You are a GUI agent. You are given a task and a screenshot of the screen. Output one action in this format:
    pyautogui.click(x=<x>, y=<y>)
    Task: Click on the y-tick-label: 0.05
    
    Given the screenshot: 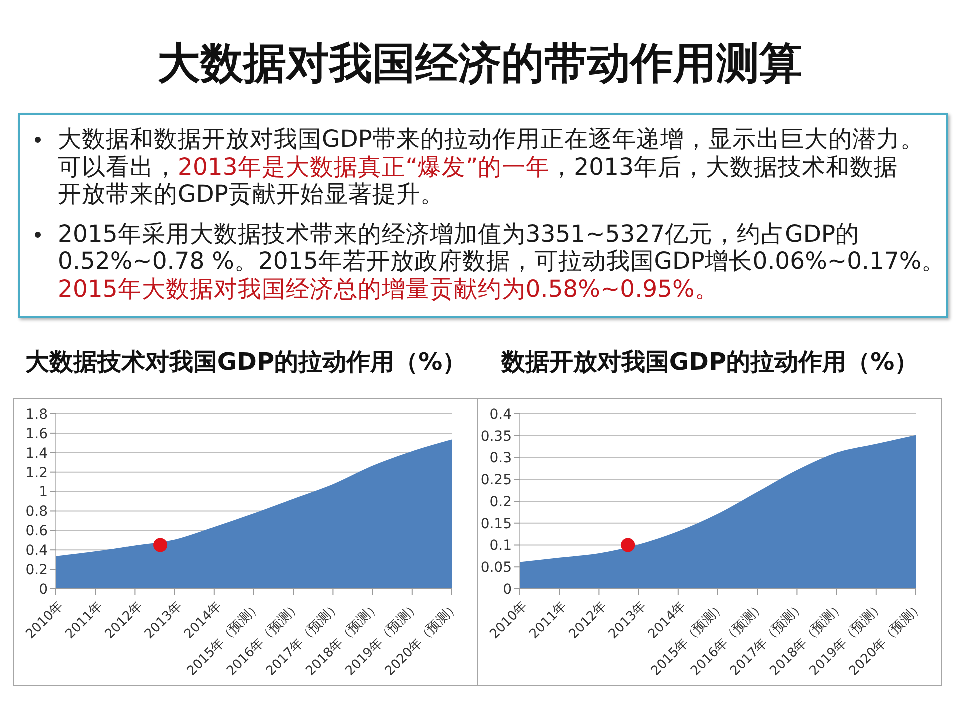 What is the action you would take?
    pyautogui.click(x=496, y=568)
    